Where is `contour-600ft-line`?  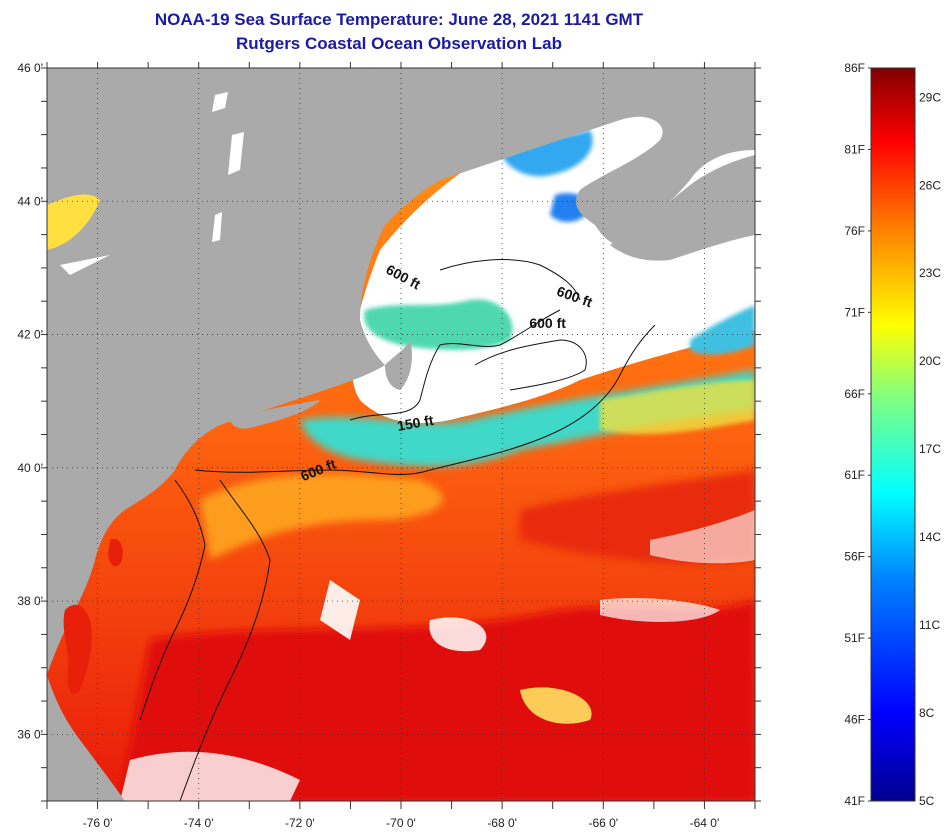
contour-600ft-line is located at coordinates (425, 399).